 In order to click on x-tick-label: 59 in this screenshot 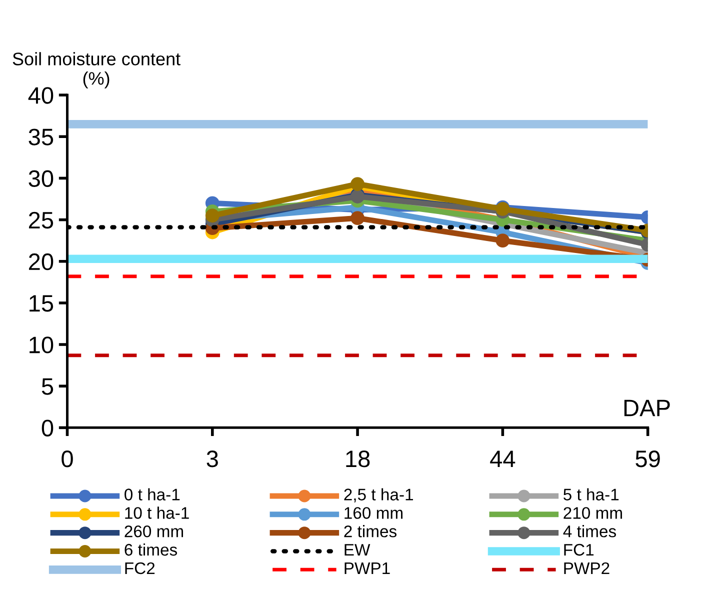, I will do `click(648, 459)`.